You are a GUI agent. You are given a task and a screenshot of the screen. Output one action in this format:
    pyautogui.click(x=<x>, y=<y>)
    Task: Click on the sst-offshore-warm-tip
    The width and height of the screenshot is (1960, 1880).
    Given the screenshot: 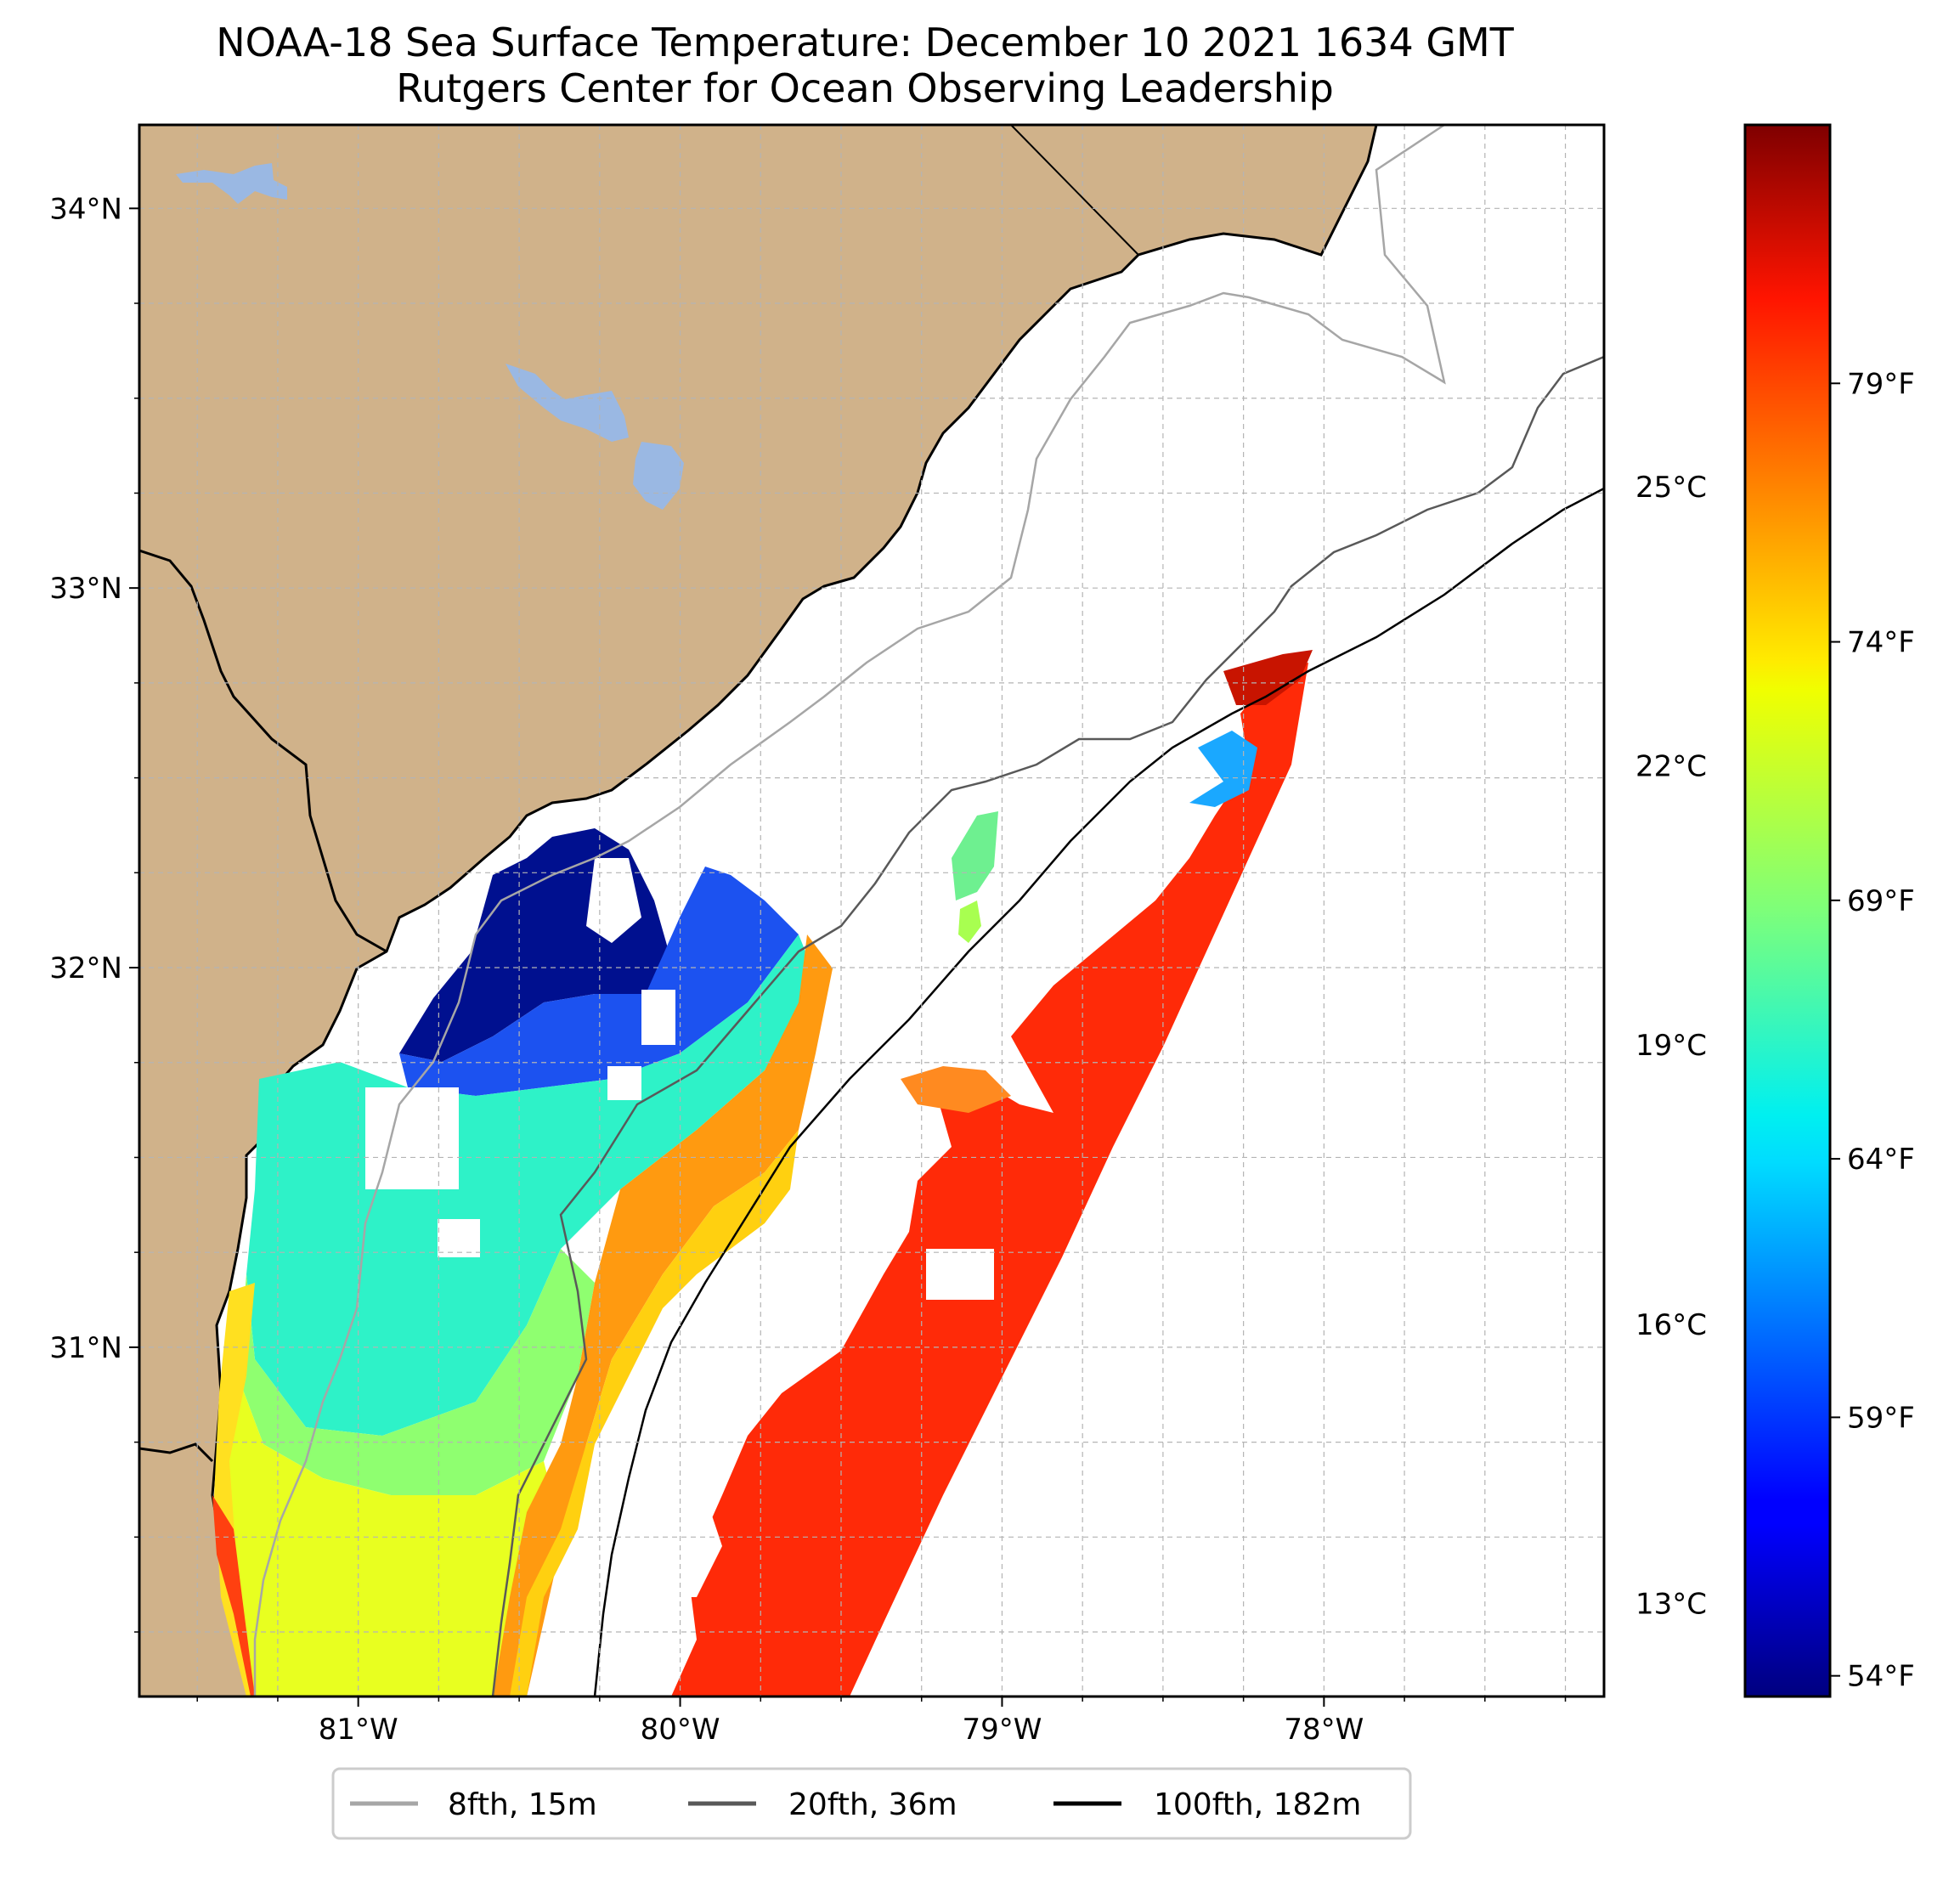 What is the action you would take?
    pyautogui.click(x=1268, y=678)
    